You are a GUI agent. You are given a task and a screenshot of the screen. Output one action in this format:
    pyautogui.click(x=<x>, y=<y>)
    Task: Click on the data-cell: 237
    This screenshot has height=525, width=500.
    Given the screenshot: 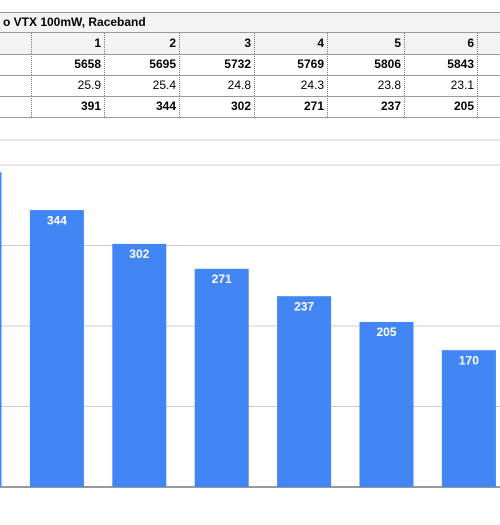 What is the action you would take?
    pyautogui.click(x=366, y=106)
    